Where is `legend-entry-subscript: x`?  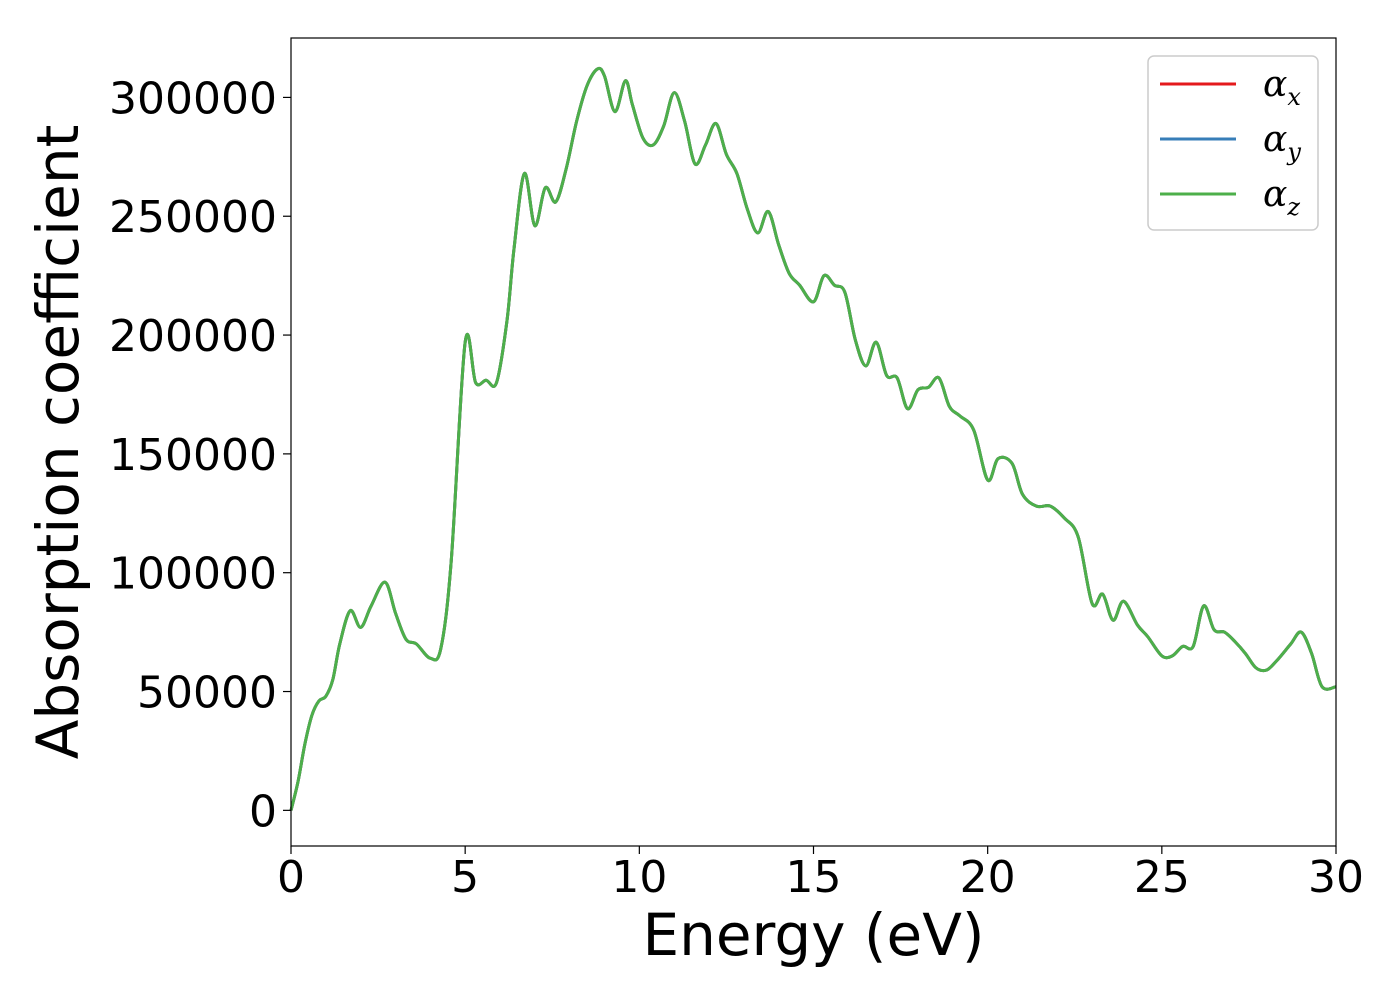
legend-entry-subscript: x is located at coordinates (1294, 97).